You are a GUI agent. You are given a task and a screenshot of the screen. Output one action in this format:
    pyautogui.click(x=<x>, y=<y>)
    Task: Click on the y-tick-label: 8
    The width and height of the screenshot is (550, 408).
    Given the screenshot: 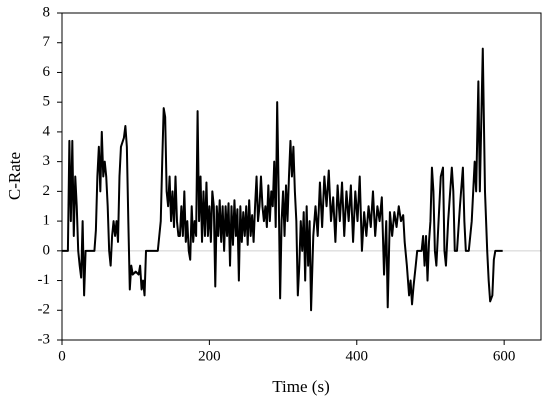 What is the action you would take?
    pyautogui.click(x=47, y=12)
    